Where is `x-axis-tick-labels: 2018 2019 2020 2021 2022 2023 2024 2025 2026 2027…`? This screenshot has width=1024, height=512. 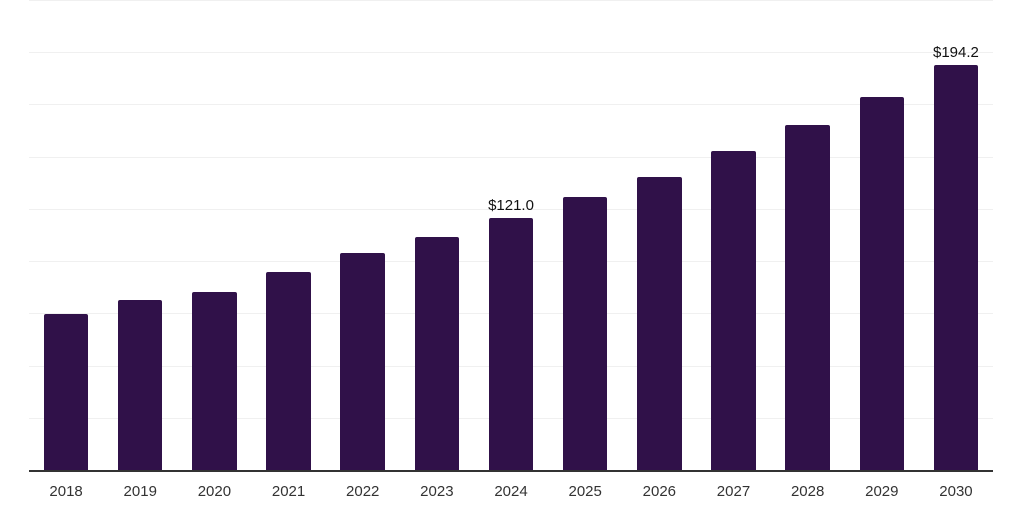 x-axis-tick-labels: 2018 2019 2020 2021 2022 2023 2024 2025 2026 2027… is located at coordinates (511, 491).